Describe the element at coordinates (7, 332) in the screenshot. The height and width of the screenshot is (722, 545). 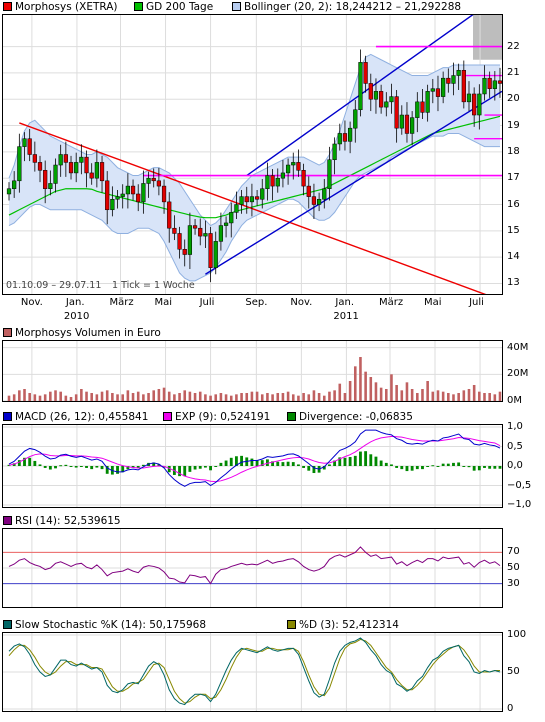
I see `volume-swatch` at that location.